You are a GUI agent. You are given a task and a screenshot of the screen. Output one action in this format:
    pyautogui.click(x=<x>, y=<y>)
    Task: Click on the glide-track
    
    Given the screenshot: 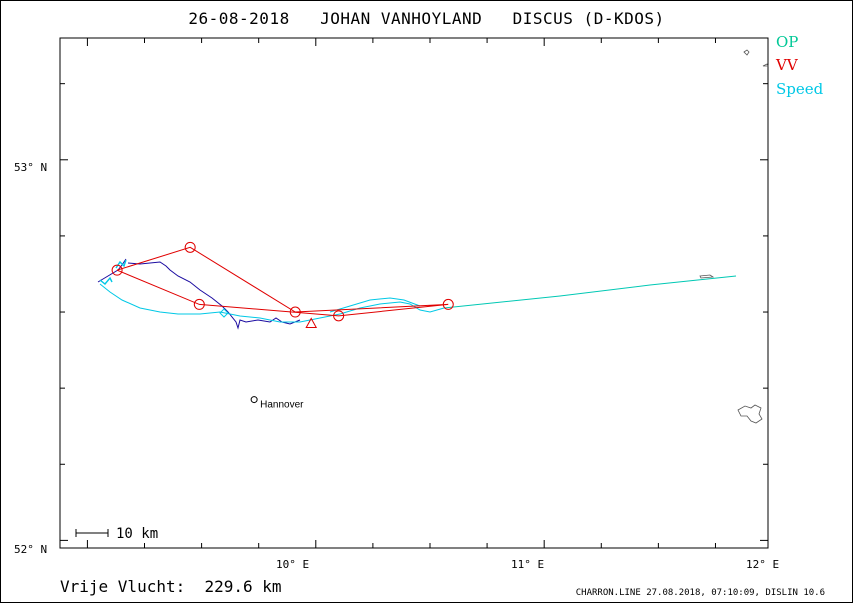 What is the action you would take?
    pyautogui.click(x=590, y=292)
    